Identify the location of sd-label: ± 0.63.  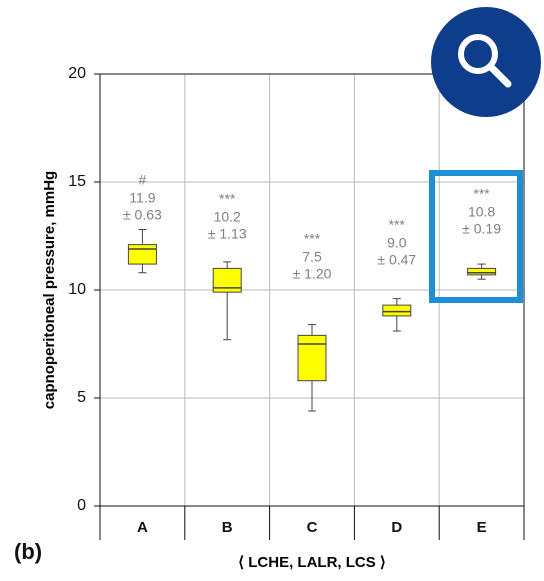
(142, 215).